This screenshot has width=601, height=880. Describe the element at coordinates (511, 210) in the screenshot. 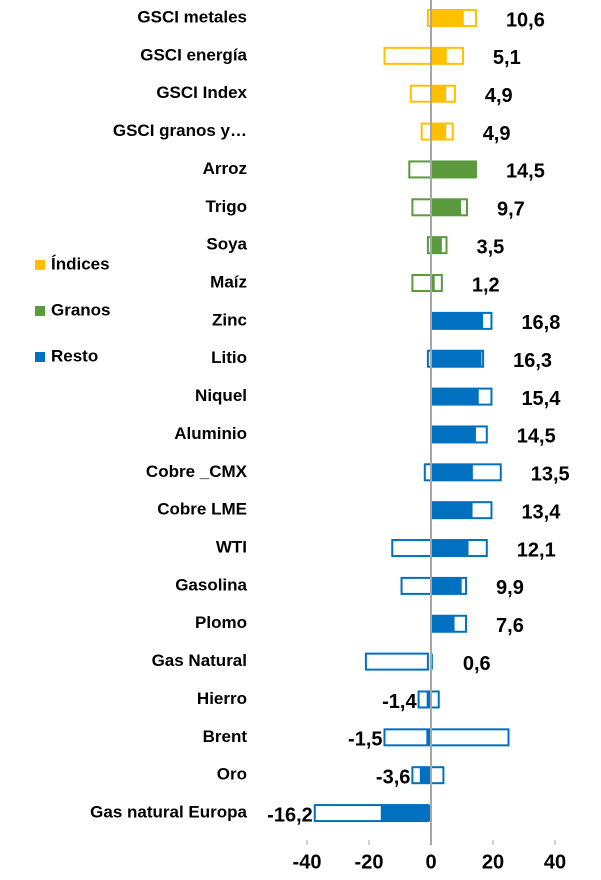

I see `value-label: 9,7` at that location.